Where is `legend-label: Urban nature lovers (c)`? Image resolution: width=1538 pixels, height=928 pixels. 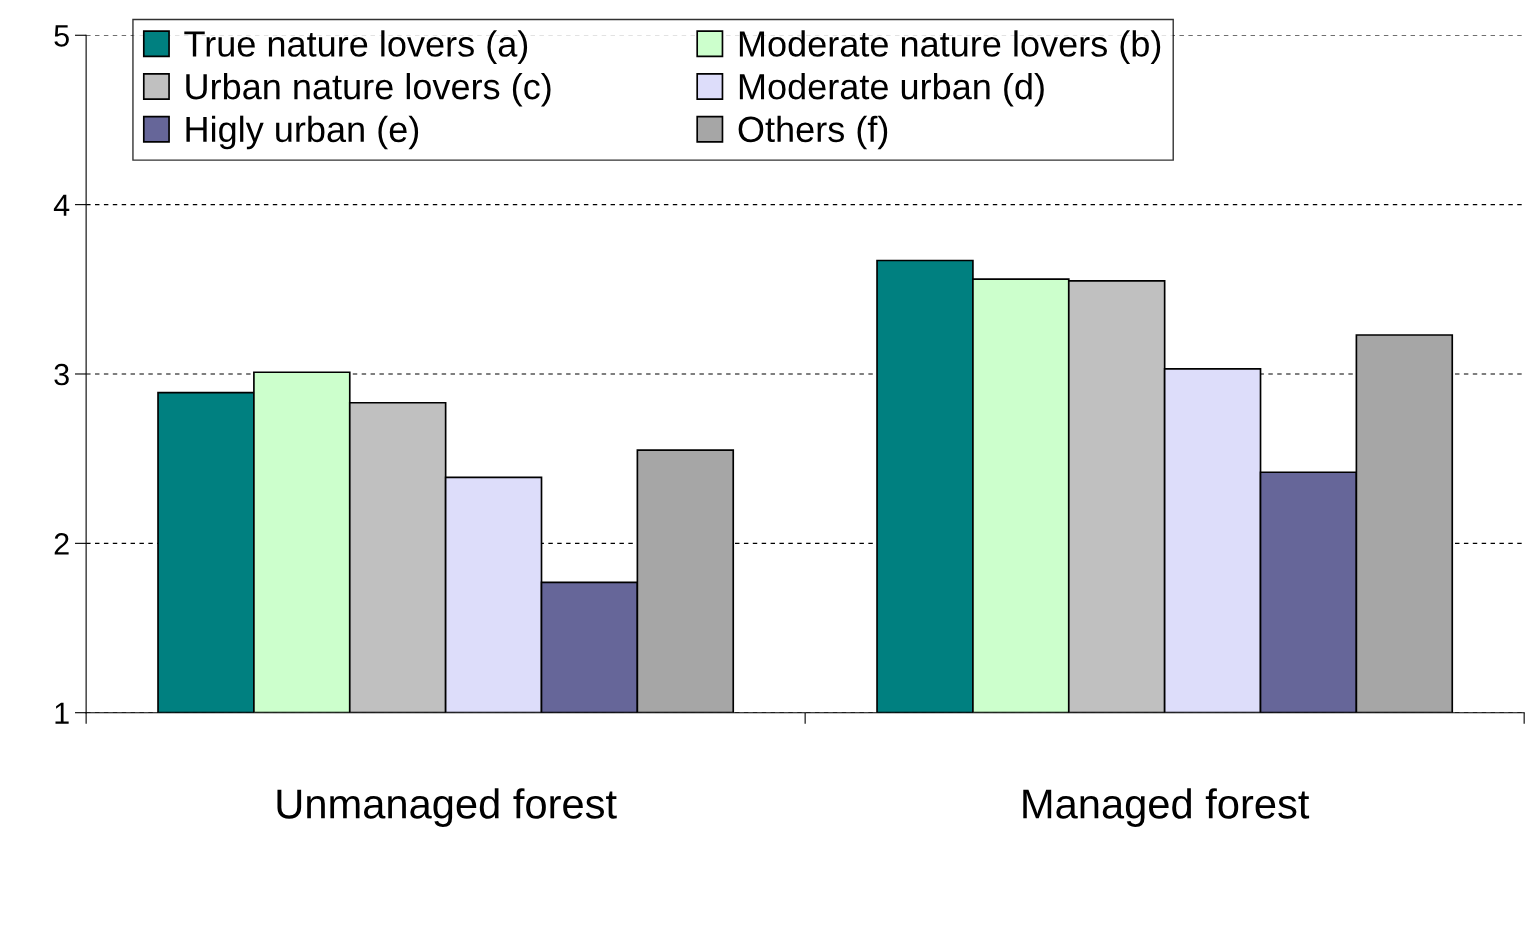 legend-label: Urban nature lovers (c) is located at coordinates (368, 89).